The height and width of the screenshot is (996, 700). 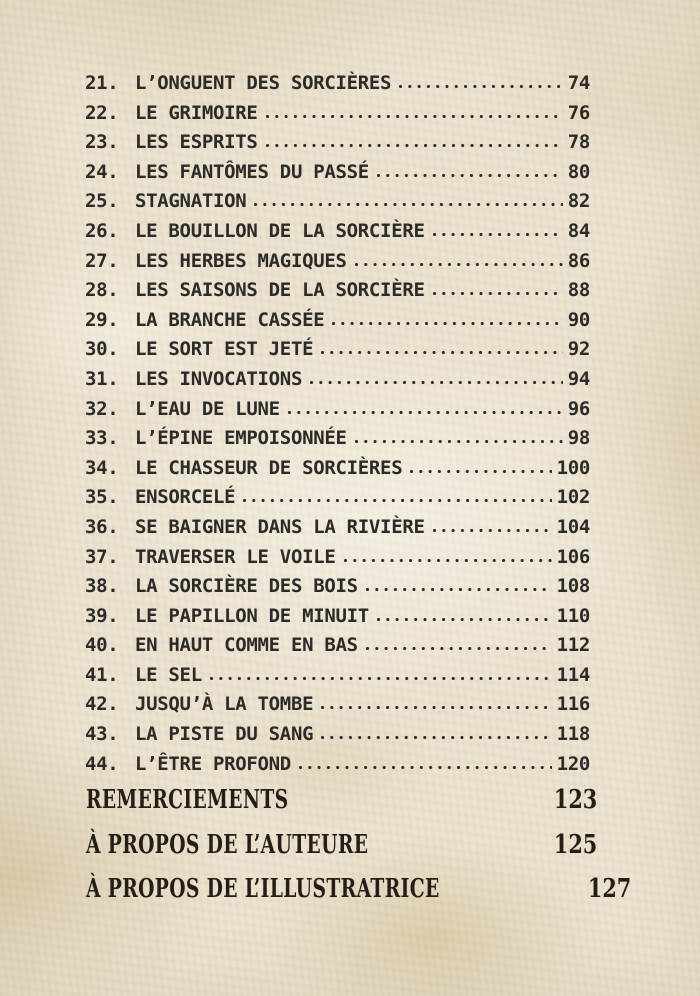 I want to click on chapter-number: 43., so click(x=102, y=734).